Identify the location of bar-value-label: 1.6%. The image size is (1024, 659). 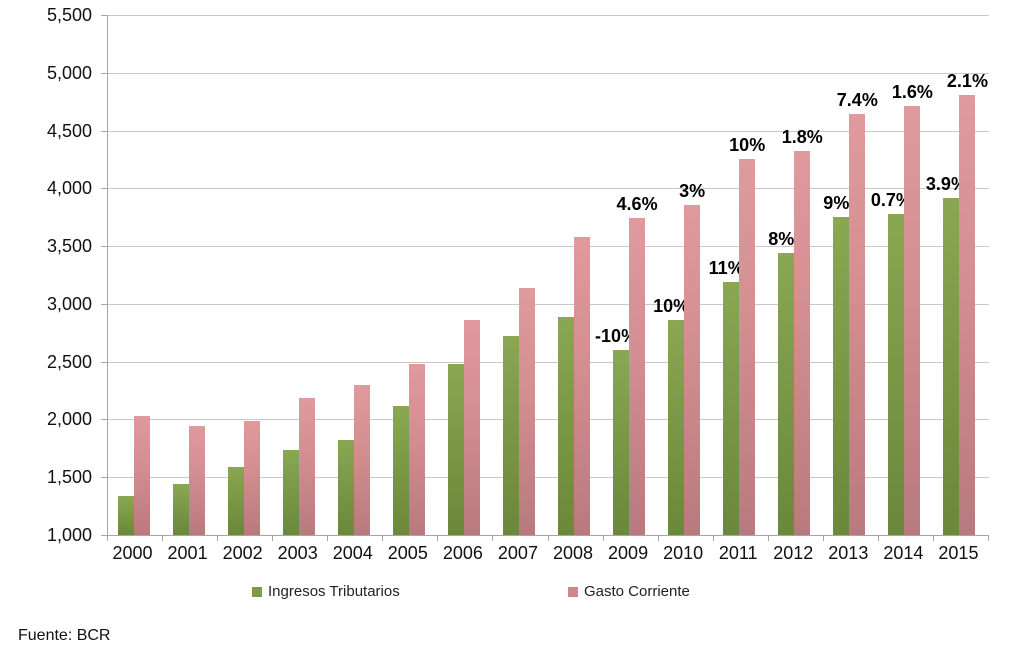
(912, 92).